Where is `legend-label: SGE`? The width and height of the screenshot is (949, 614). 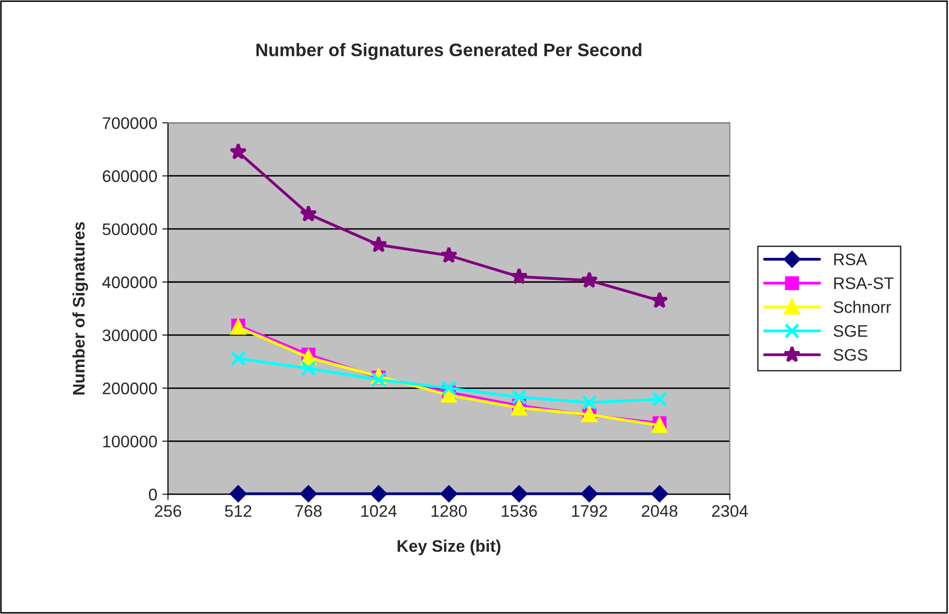
legend-label: SGE is located at coordinates (851, 331).